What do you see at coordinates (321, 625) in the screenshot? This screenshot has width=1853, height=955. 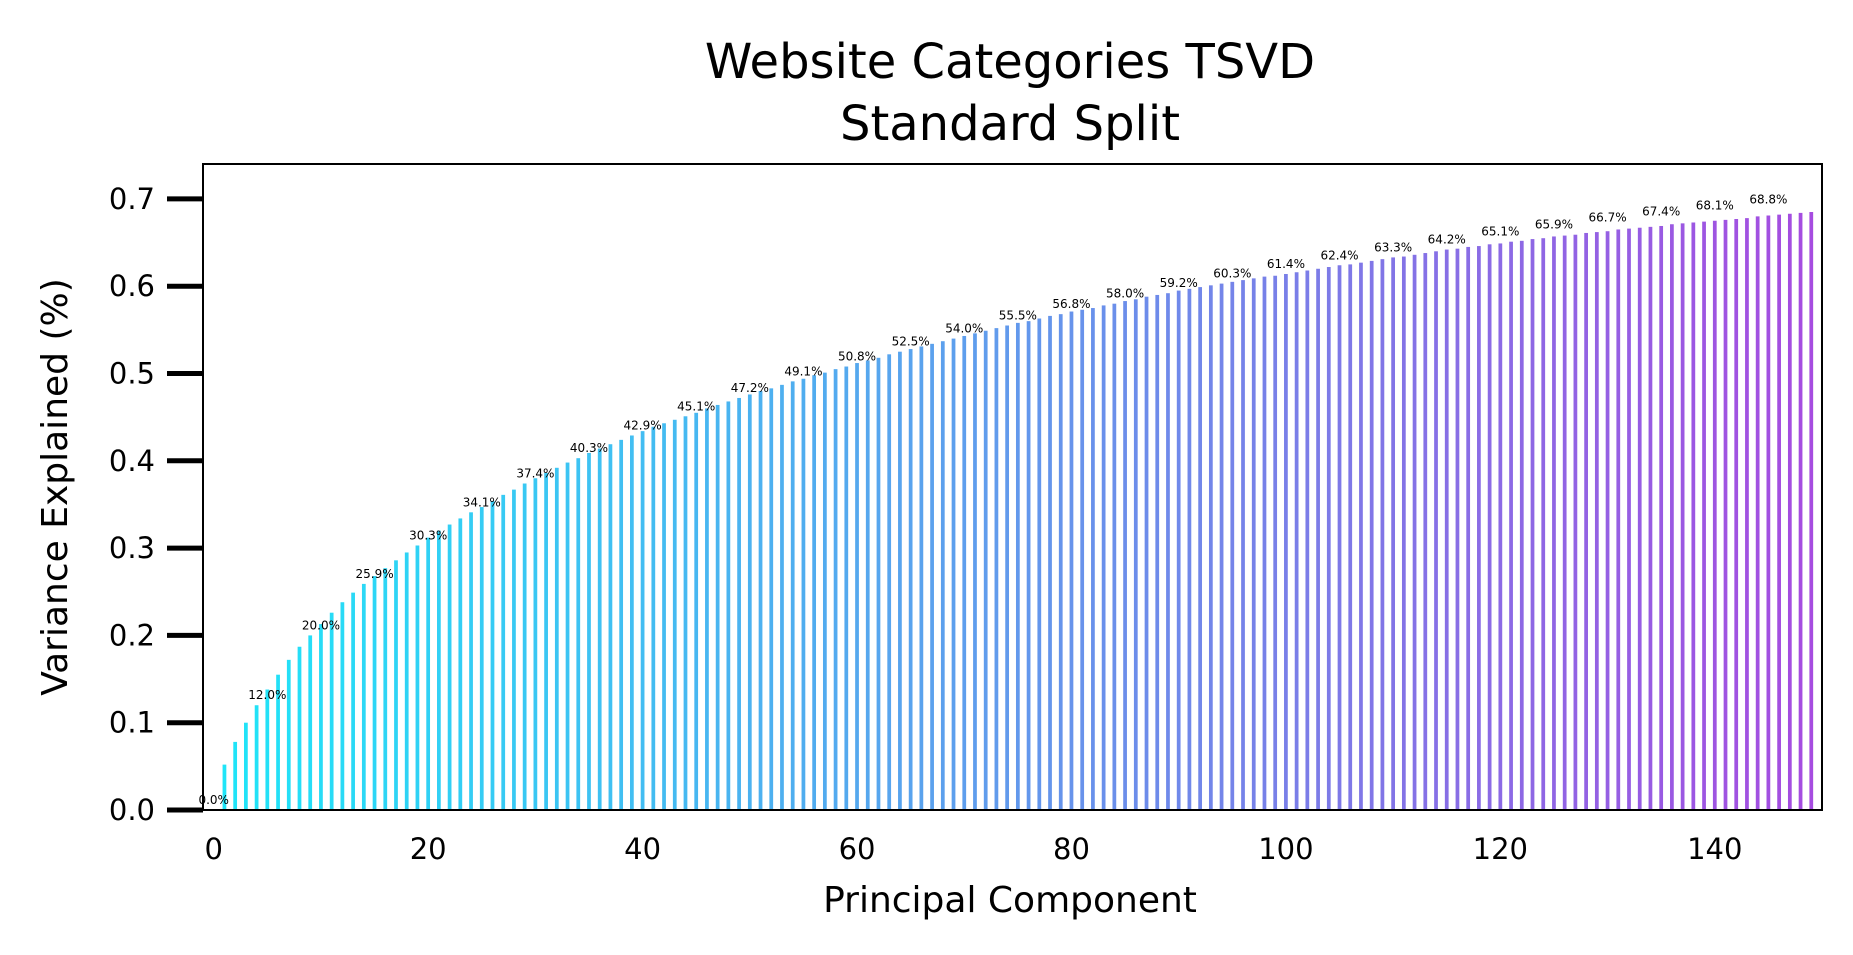 I see `bar-data-label: 20.0%` at bounding box center [321, 625].